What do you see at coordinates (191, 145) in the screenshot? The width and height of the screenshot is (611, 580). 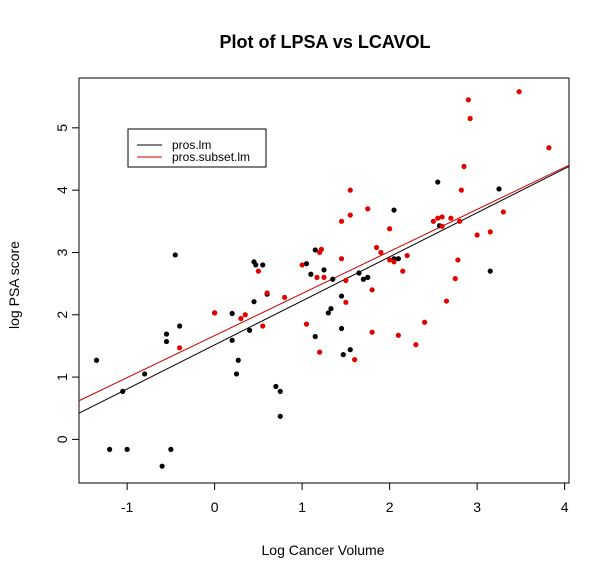 I see `legend-label-pros-lm: pros.lm` at bounding box center [191, 145].